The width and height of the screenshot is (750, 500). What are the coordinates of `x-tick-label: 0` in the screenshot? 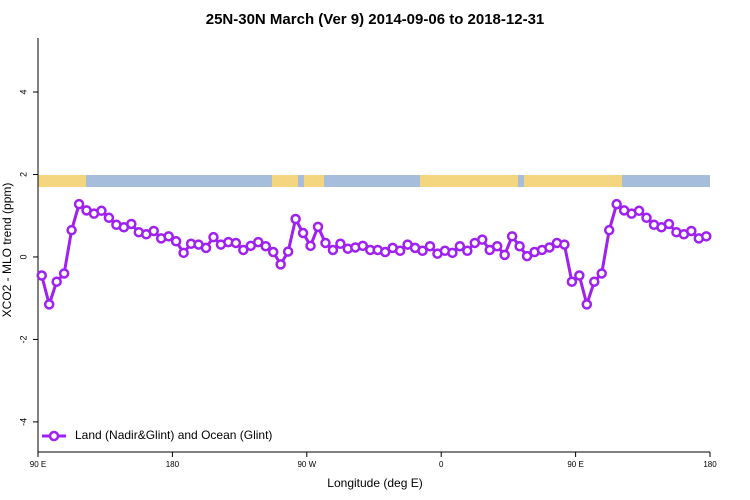 It's located at (441, 464).